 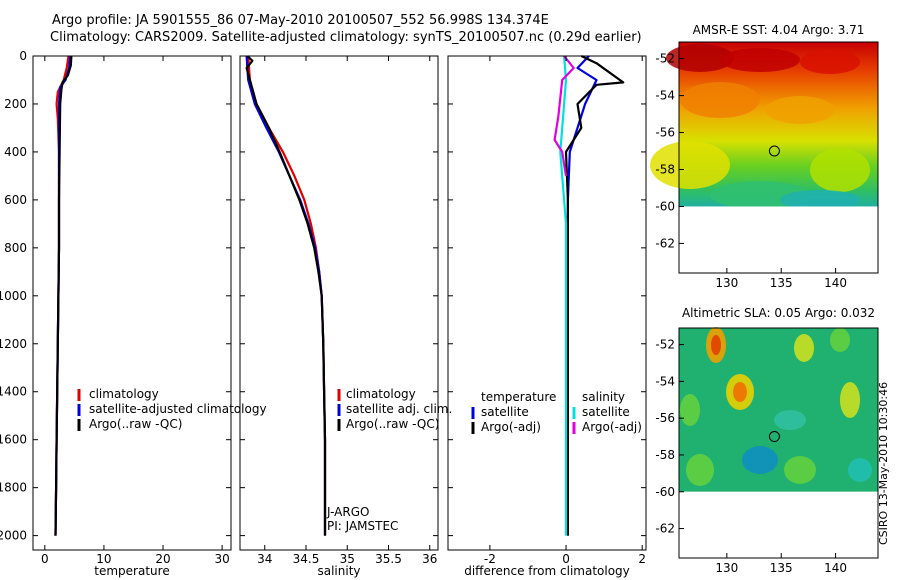 I want to click on sst-map-float-marker, so click(x=774, y=151).